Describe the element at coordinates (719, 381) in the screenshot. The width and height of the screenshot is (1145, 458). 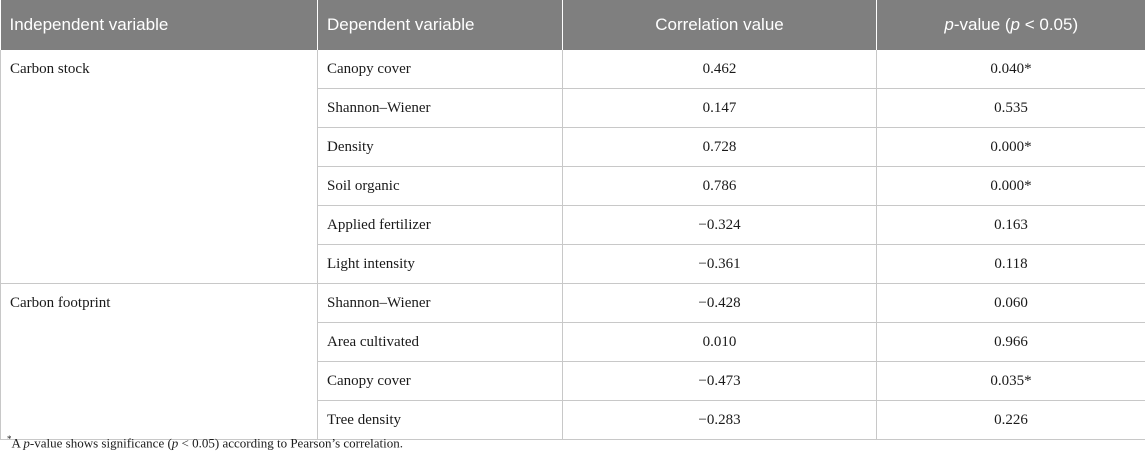
I see `correlation-cell: −0.473` at that location.